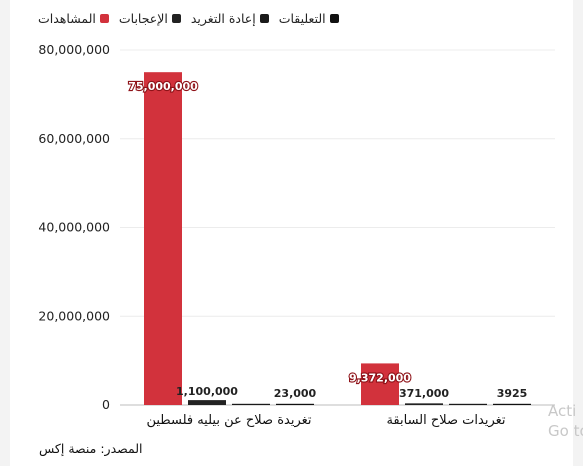  What do you see at coordinates (302, 18) in the screenshot?
I see `legend-label-comments: التعليقات` at bounding box center [302, 18].